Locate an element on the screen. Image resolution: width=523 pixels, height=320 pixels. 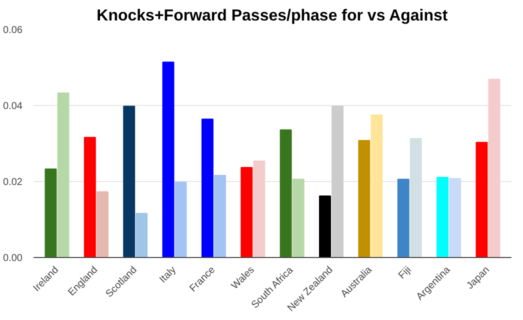
y-tick-label: 0.06 is located at coordinates (13, 30).